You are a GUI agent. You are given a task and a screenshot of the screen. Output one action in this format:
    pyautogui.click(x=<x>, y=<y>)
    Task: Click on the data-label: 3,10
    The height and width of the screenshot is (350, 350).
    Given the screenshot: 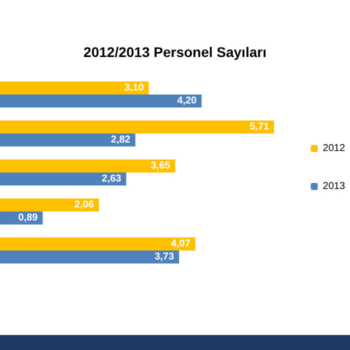 What is the action you would take?
    pyautogui.click(x=134, y=88)
    